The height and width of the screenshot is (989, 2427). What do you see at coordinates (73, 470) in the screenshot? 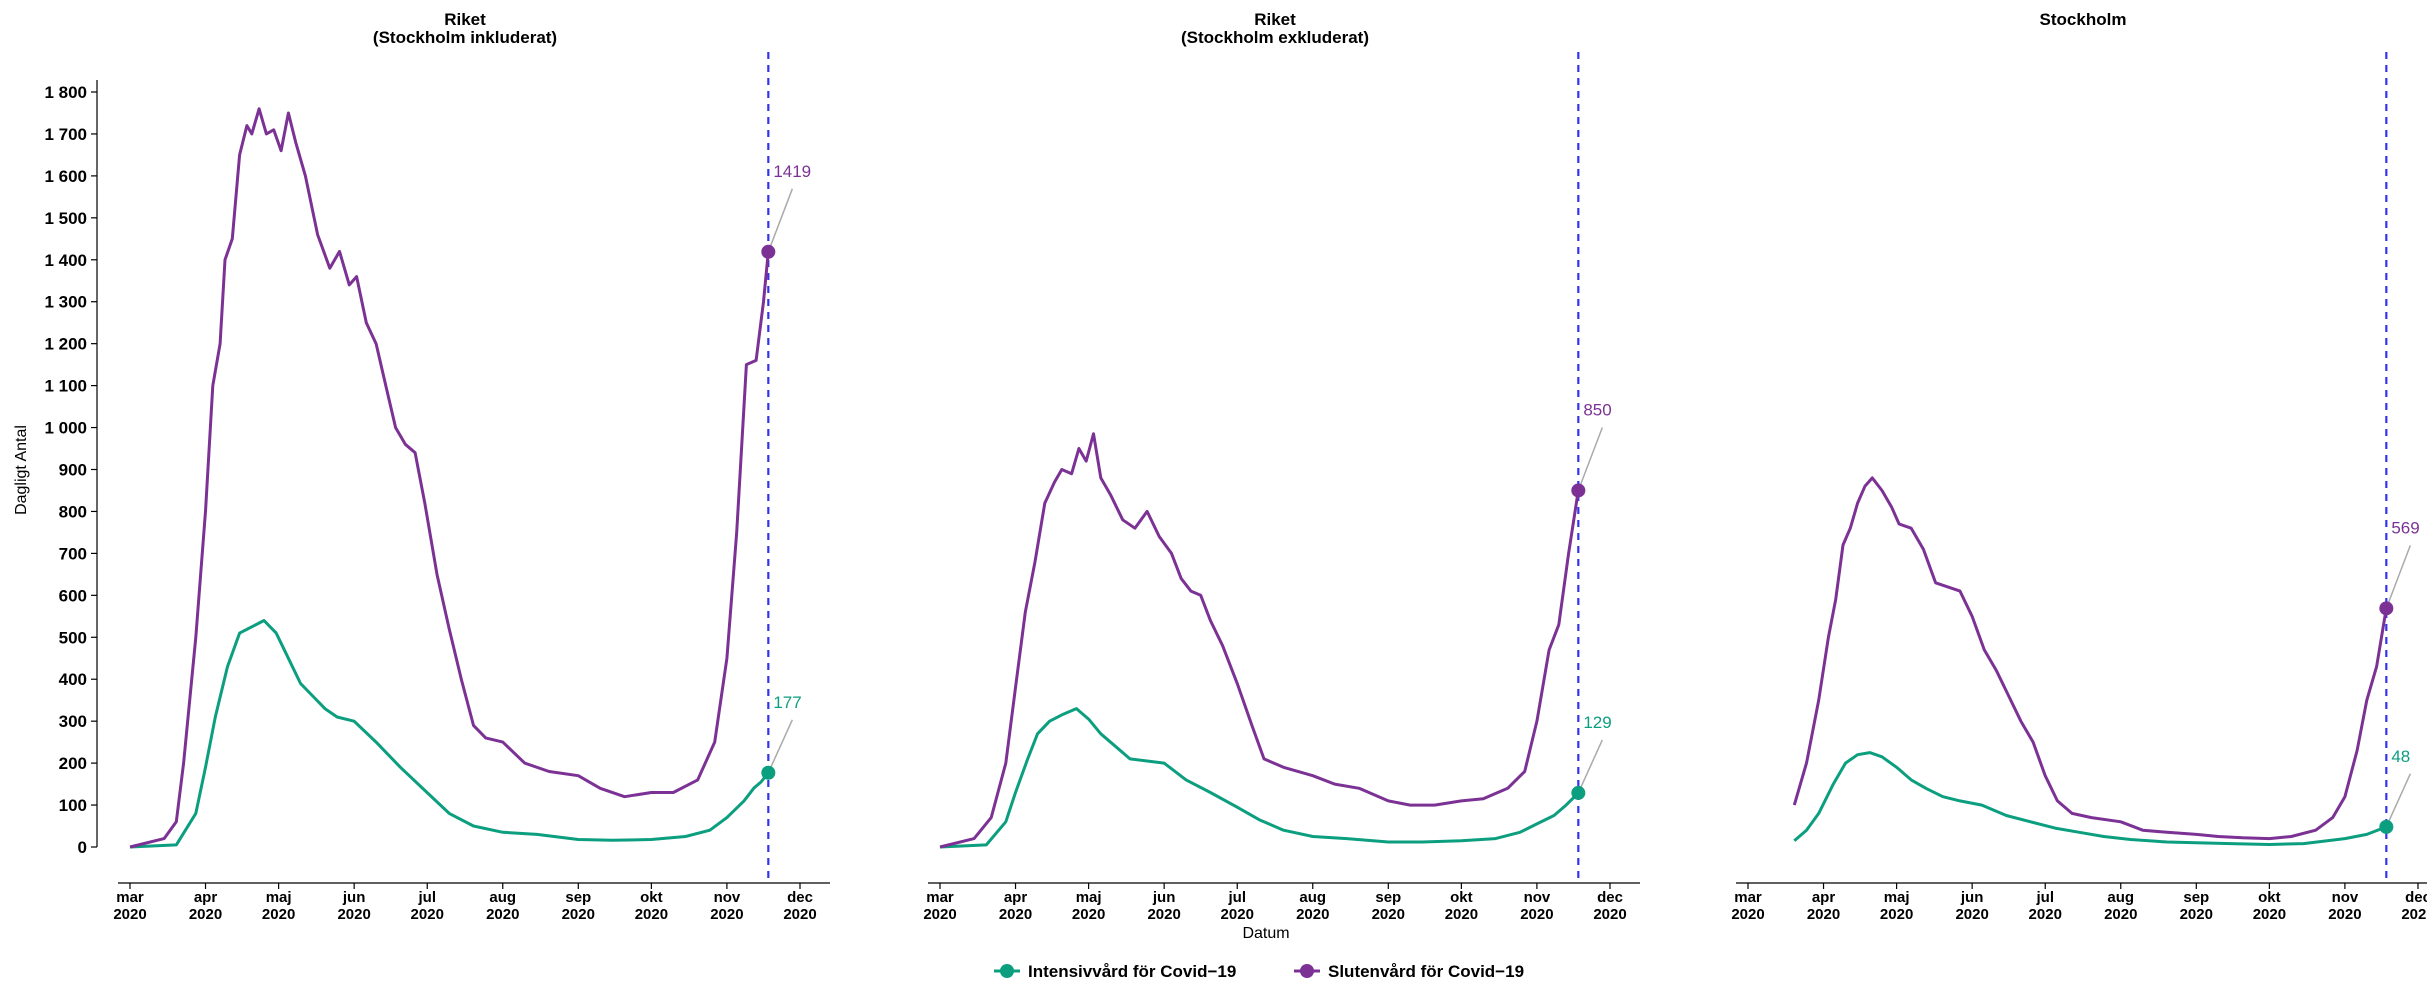
I see `y-tick-label: 900` at bounding box center [73, 470].